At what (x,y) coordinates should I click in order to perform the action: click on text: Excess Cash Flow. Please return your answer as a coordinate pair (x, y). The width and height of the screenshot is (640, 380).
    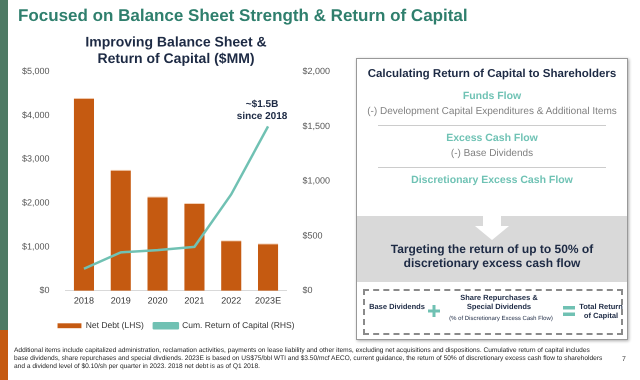
    Looking at the image, I should click on (492, 138).